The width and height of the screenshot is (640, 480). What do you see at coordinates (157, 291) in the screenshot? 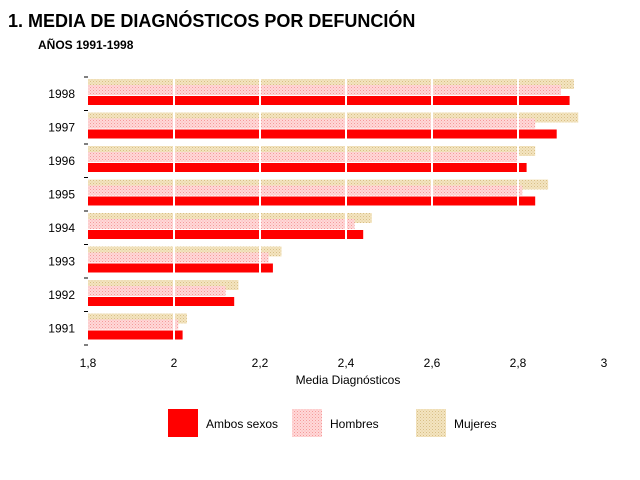
I see `bar-hombres-1992` at bounding box center [157, 291].